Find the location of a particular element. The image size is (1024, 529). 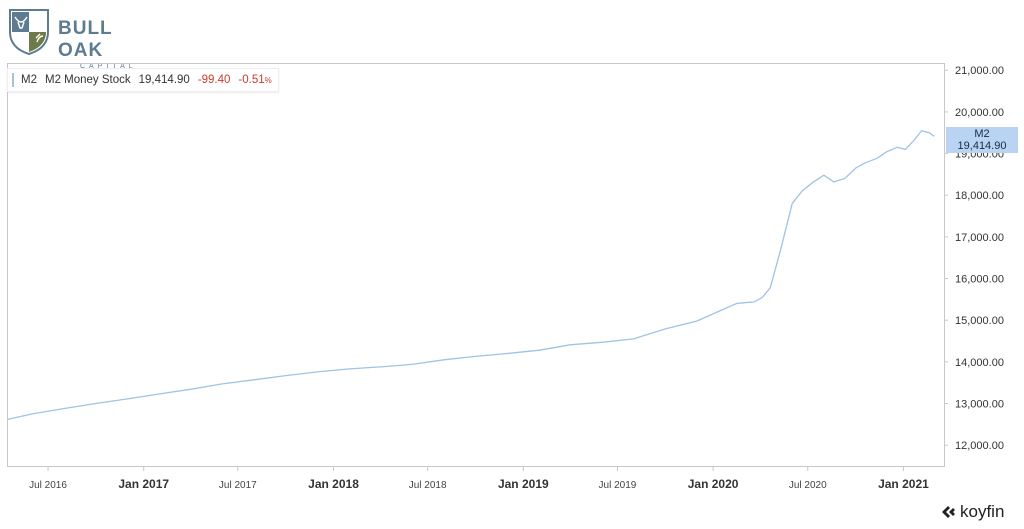

y-tick-label: 13,000.00 is located at coordinates (979, 405).